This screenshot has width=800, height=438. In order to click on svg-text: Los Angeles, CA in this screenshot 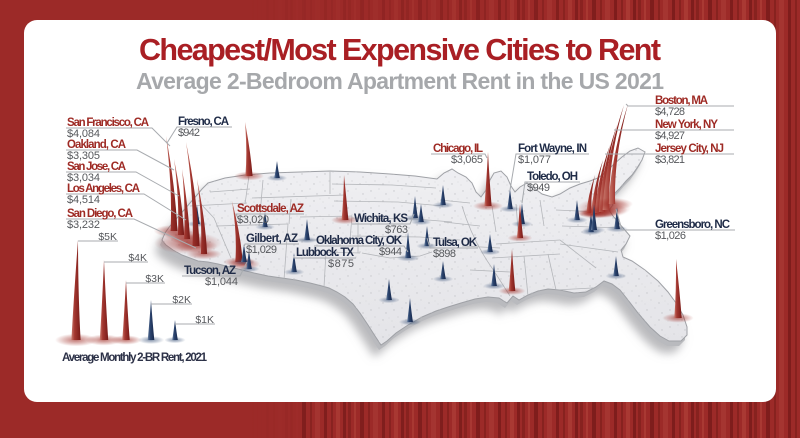, I will do `click(103, 189)`.